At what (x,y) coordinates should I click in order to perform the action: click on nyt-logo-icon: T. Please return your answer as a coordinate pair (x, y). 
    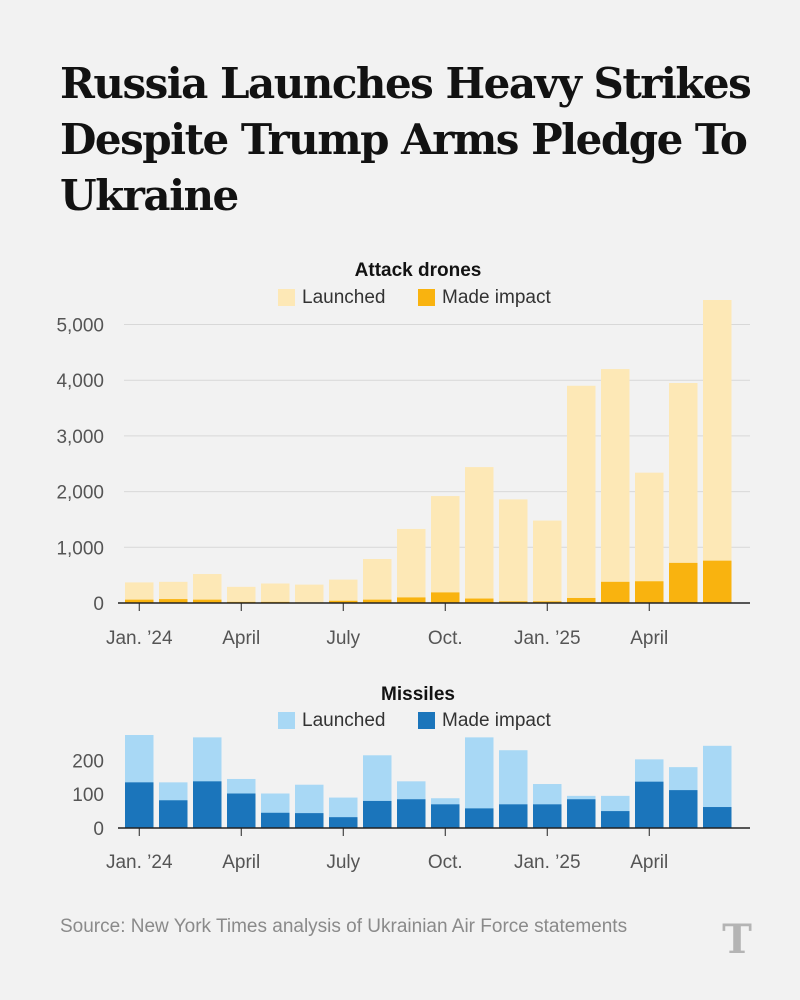
    Looking at the image, I should click on (737, 939).